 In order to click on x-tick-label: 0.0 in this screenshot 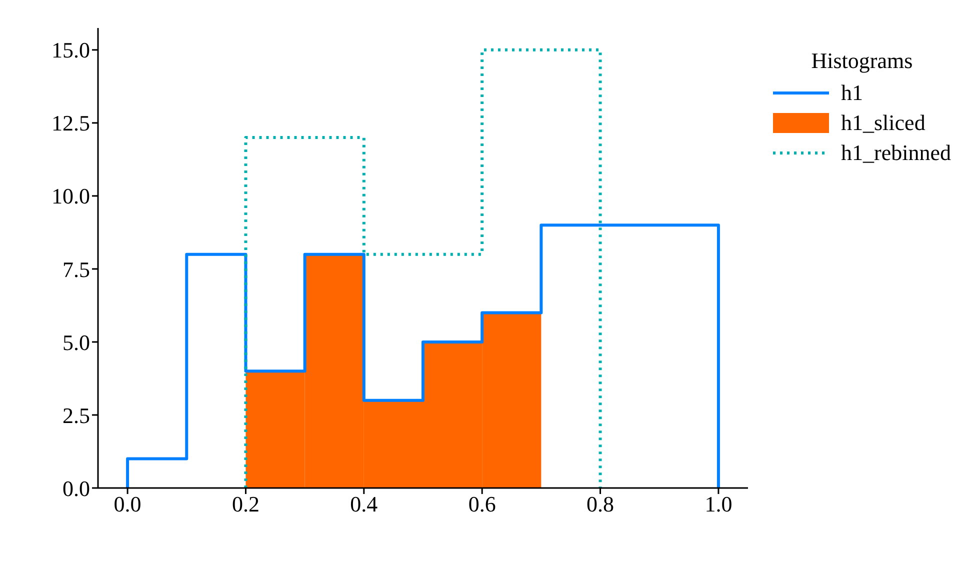, I will do `click(128, 504)`.